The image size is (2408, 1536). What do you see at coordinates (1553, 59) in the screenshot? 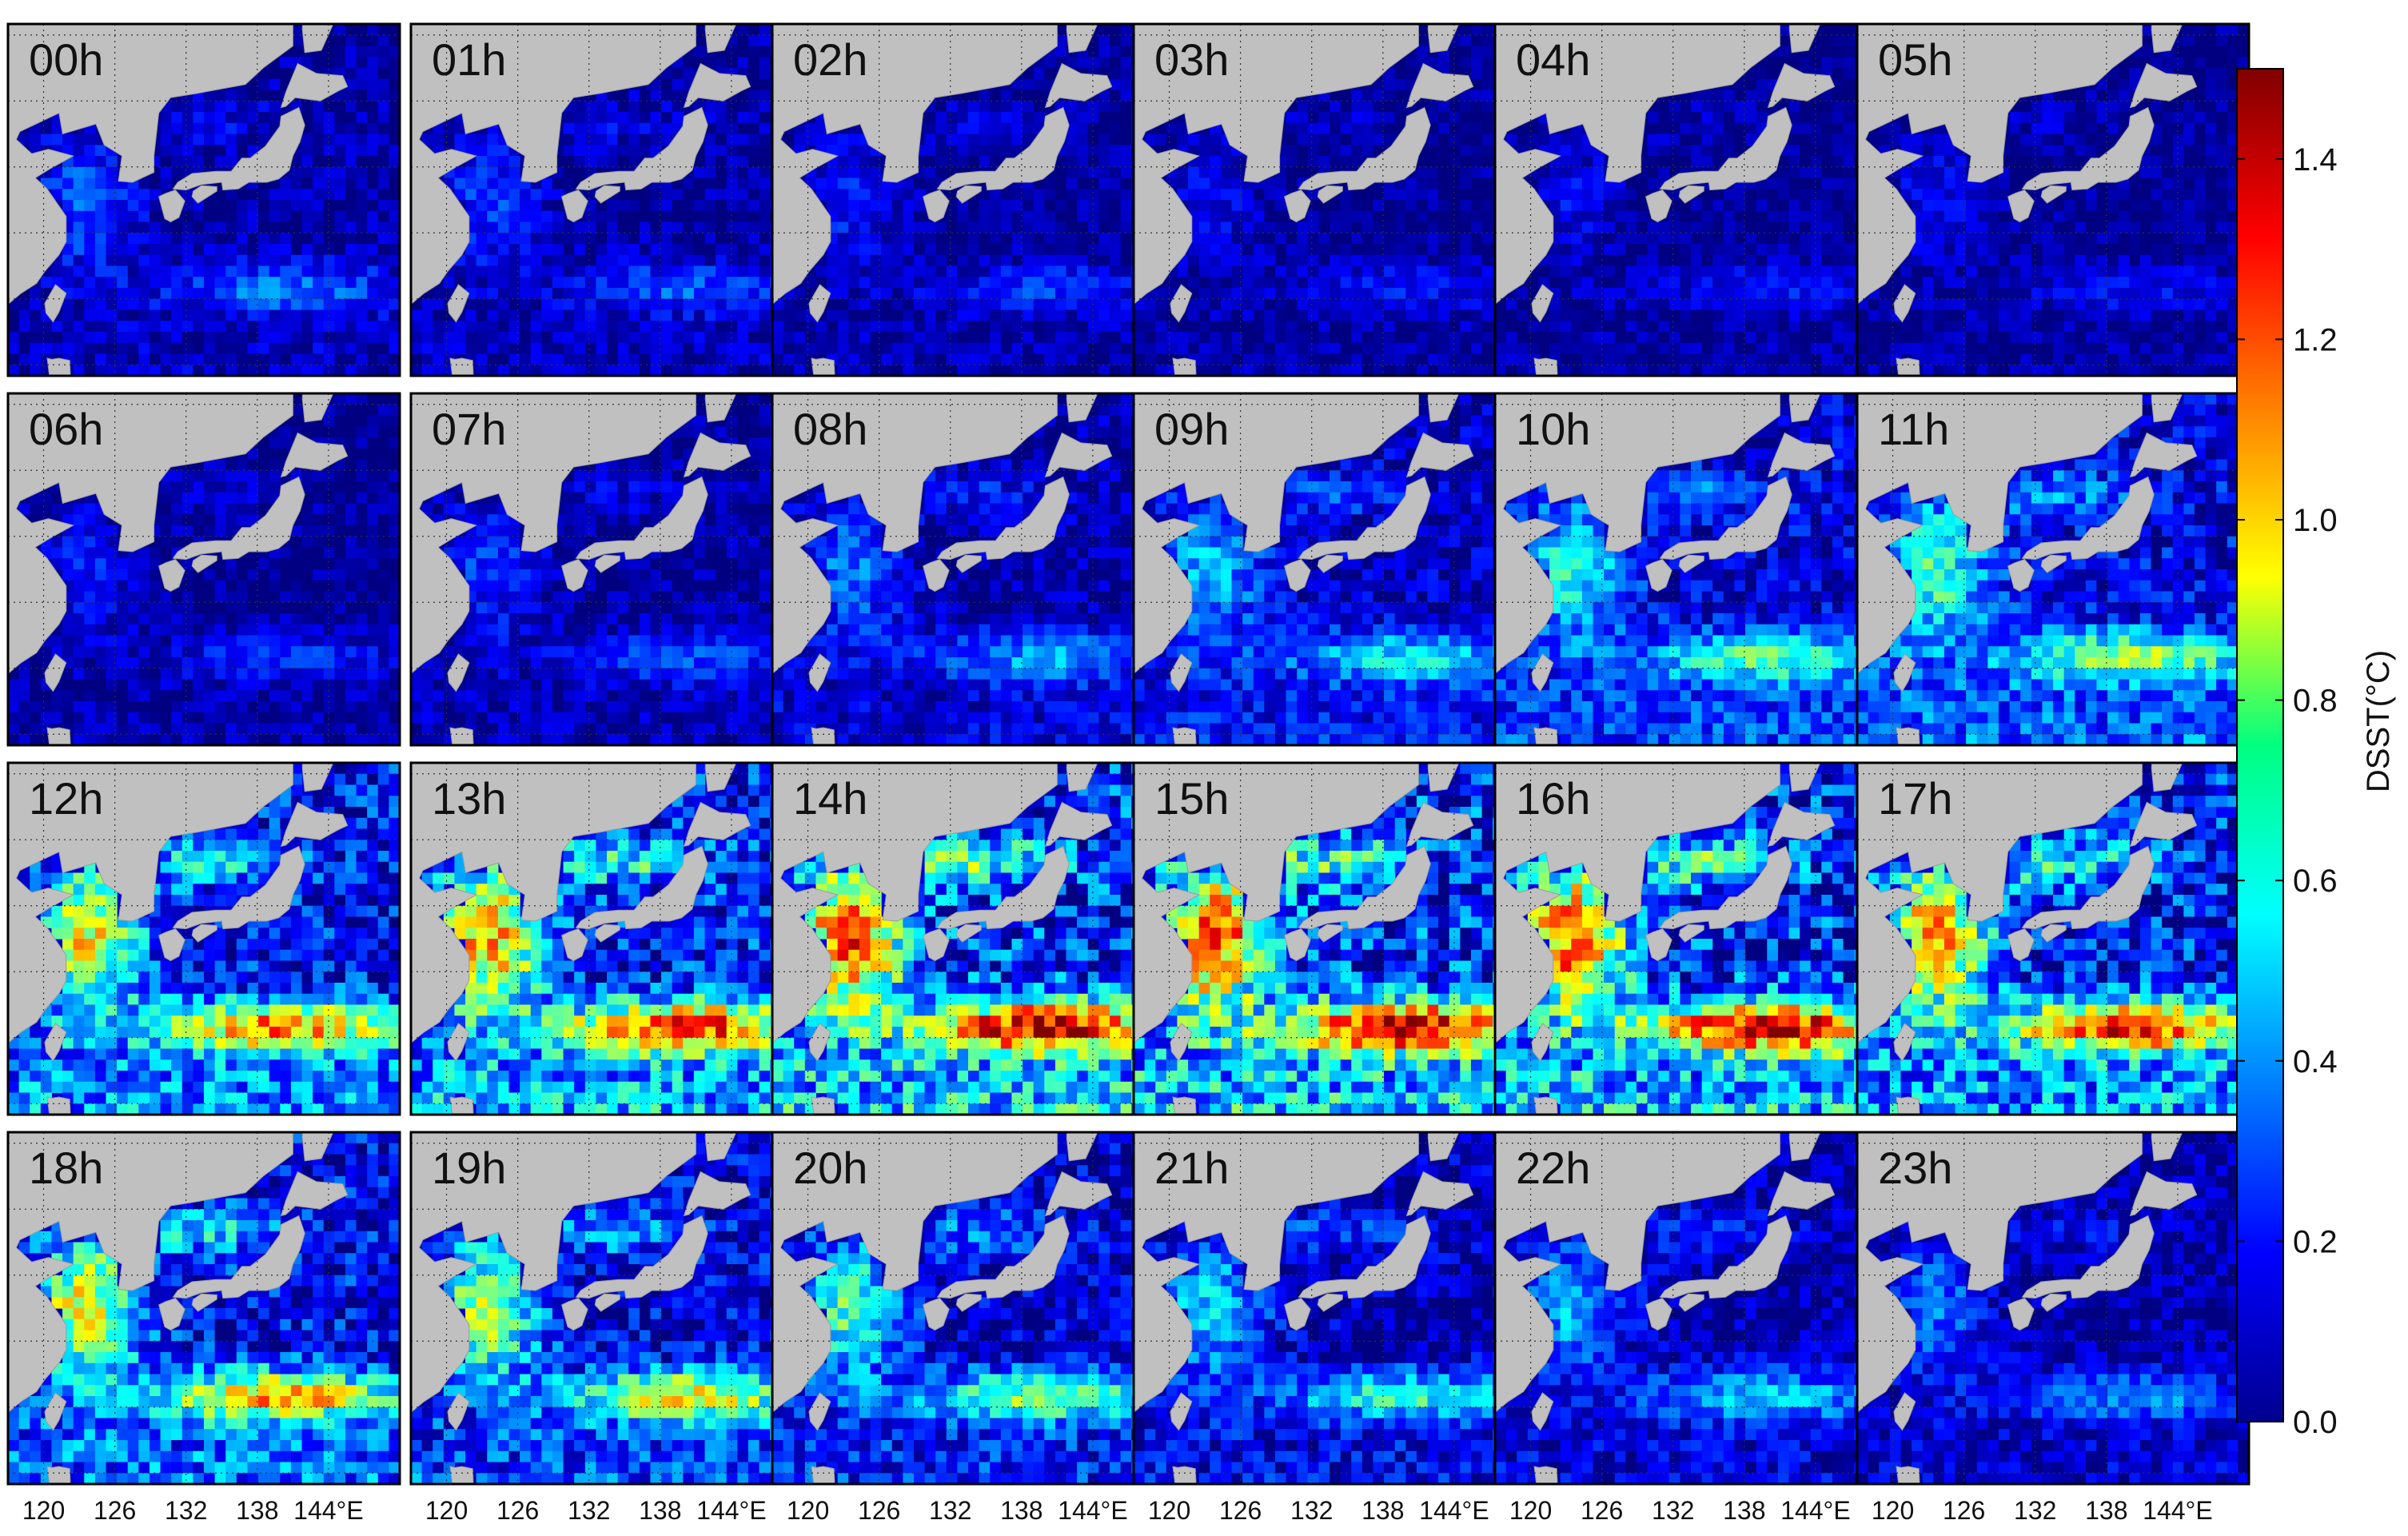
I see `panel-label: 04h` at bounding box center [1553, 59].